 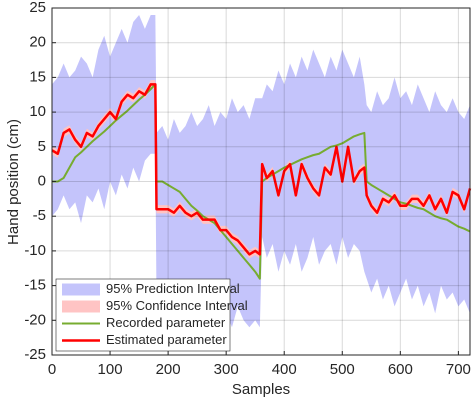 I want to click on y-tick-label: 10, so click(x=37, y=111).